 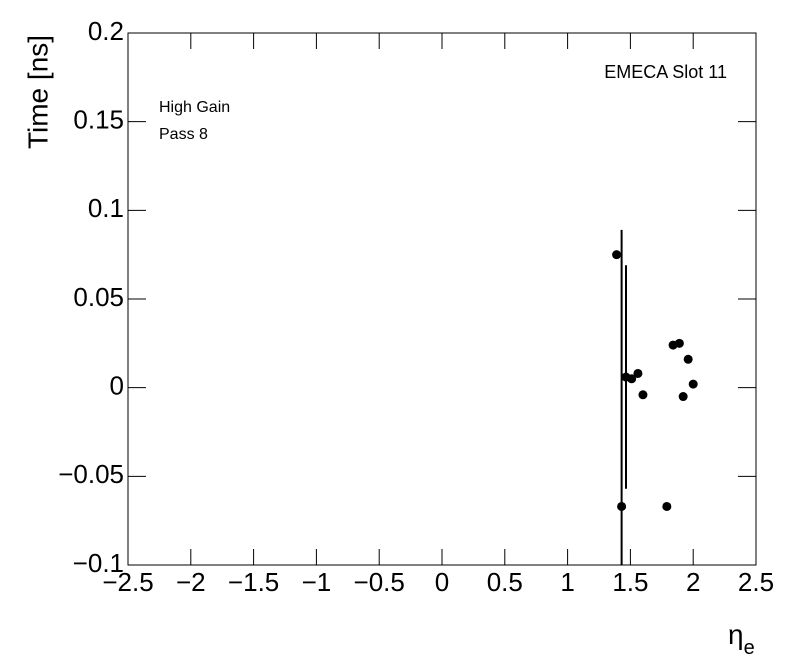 What do you see at coordinates (736, 634) in the screenshot?
I see `x-axis-symbol: η` at bounding box center [736, 634].